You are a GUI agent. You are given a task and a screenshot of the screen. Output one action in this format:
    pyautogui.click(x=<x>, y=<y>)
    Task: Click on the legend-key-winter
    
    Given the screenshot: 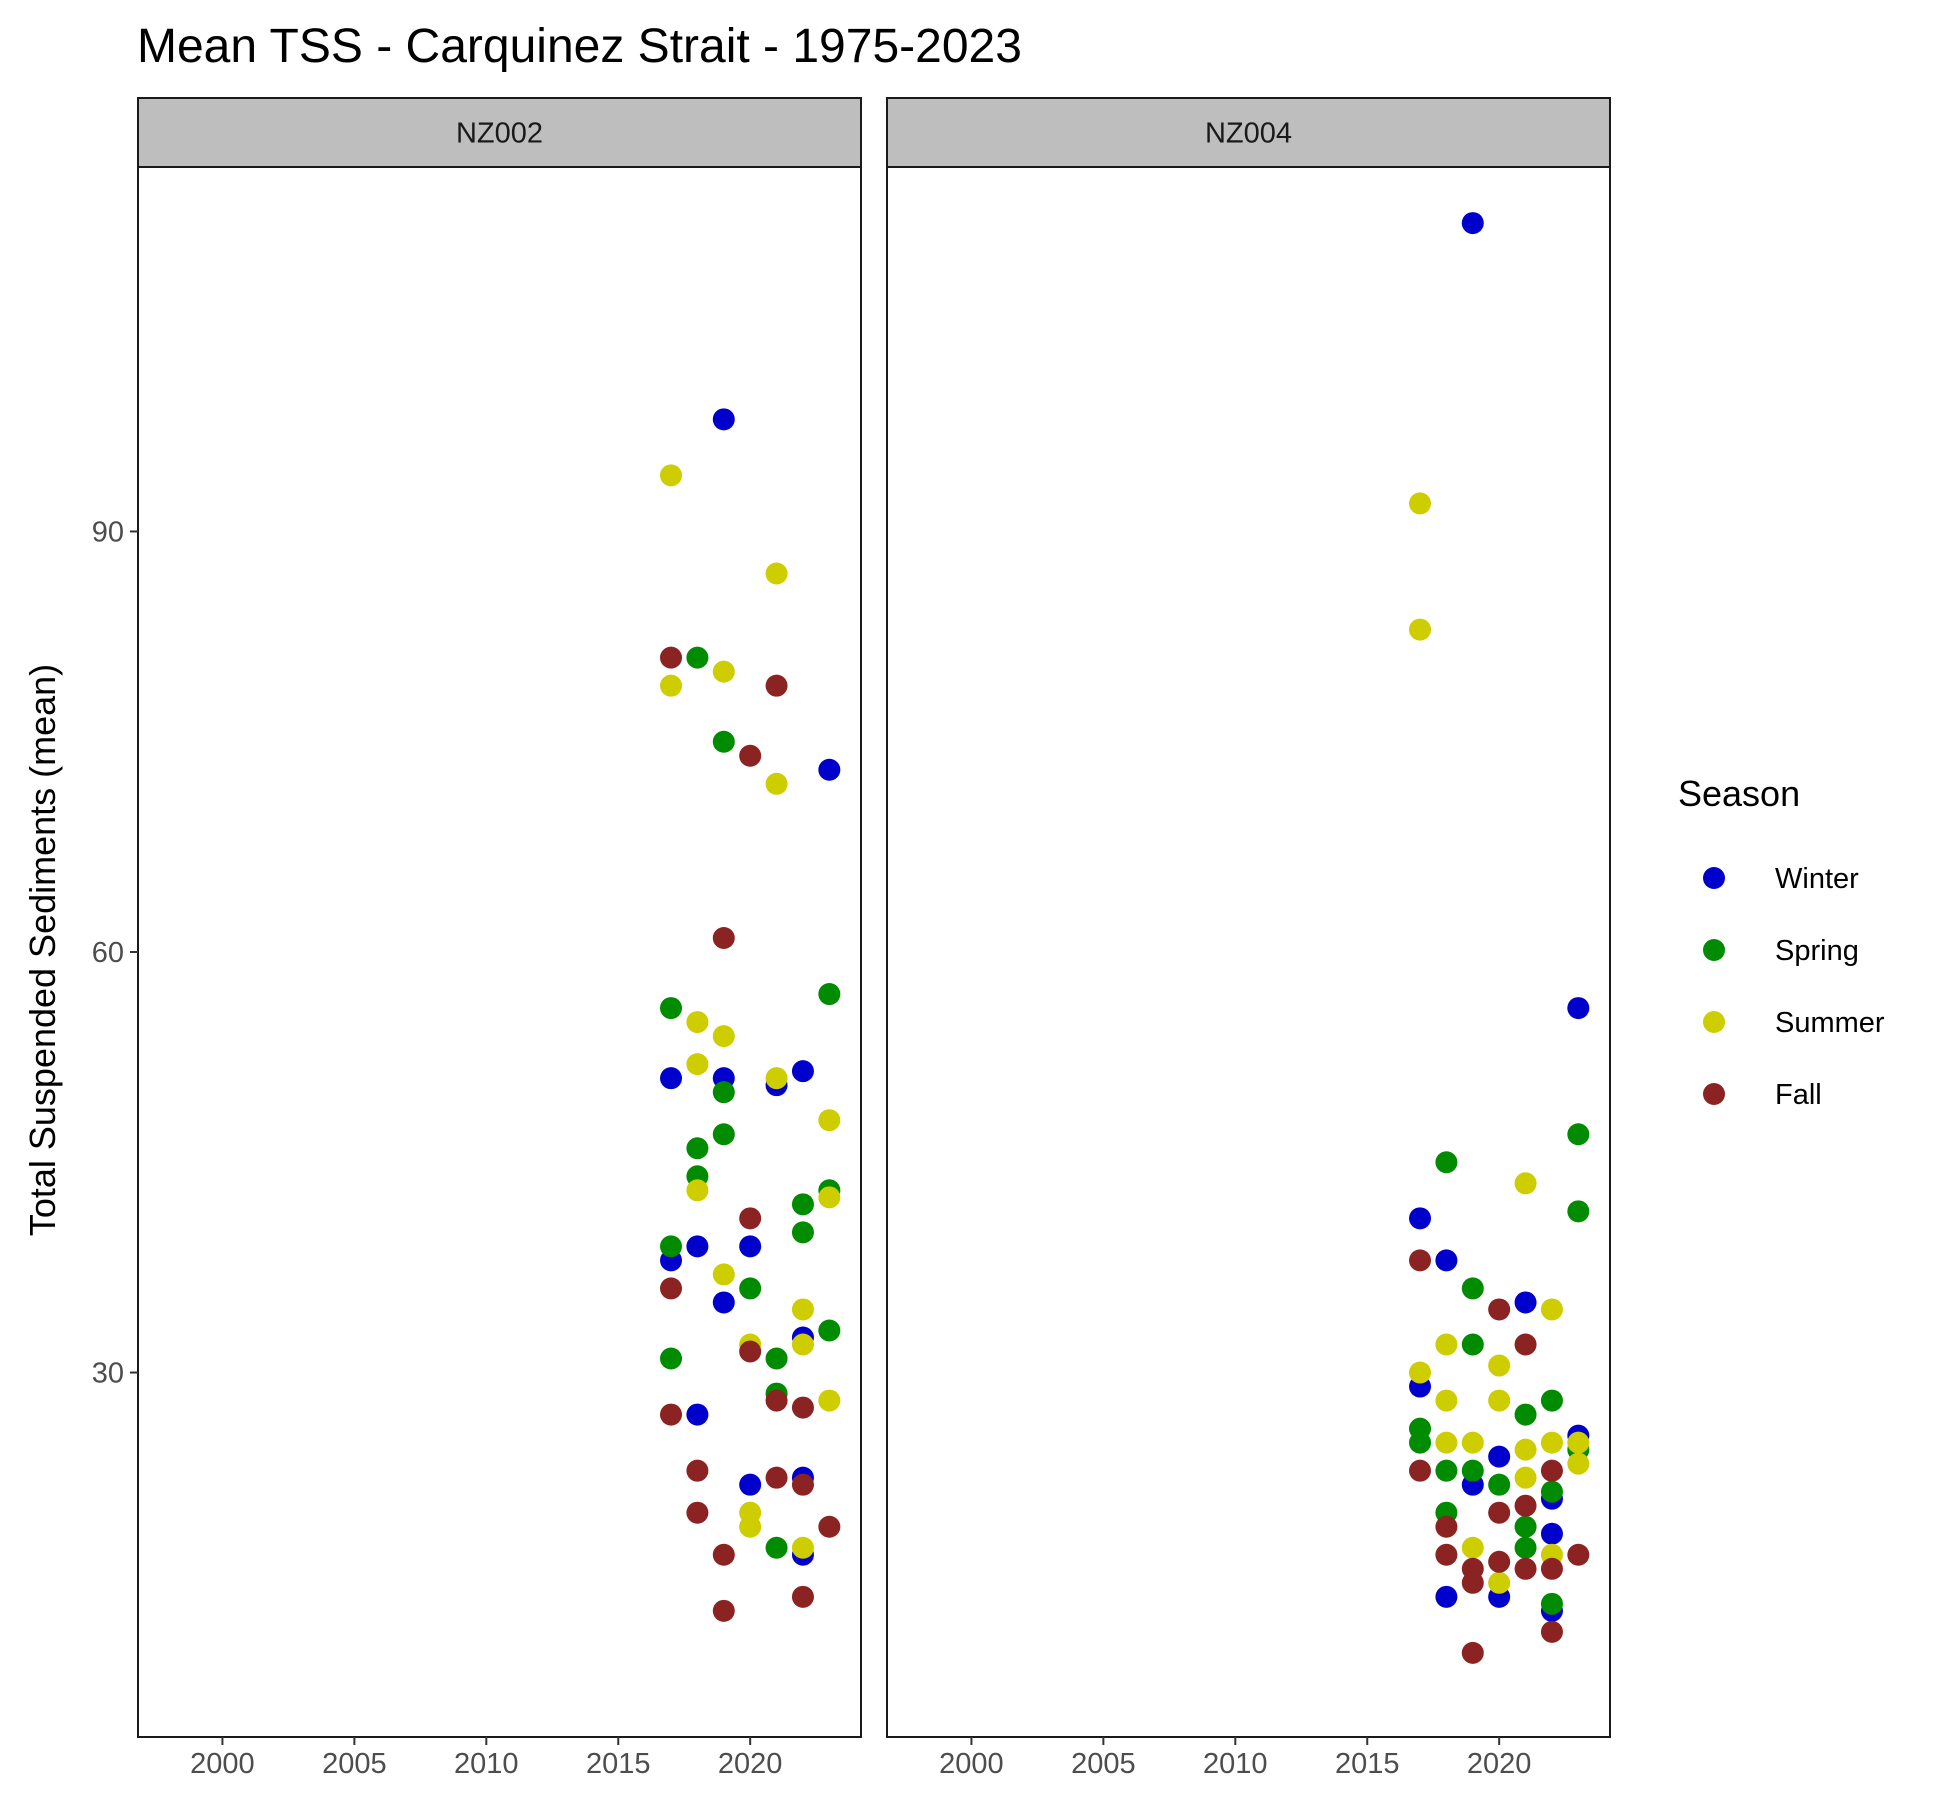 What is the action you would take?
    pyautogui.click(x=1714, y=878)
    